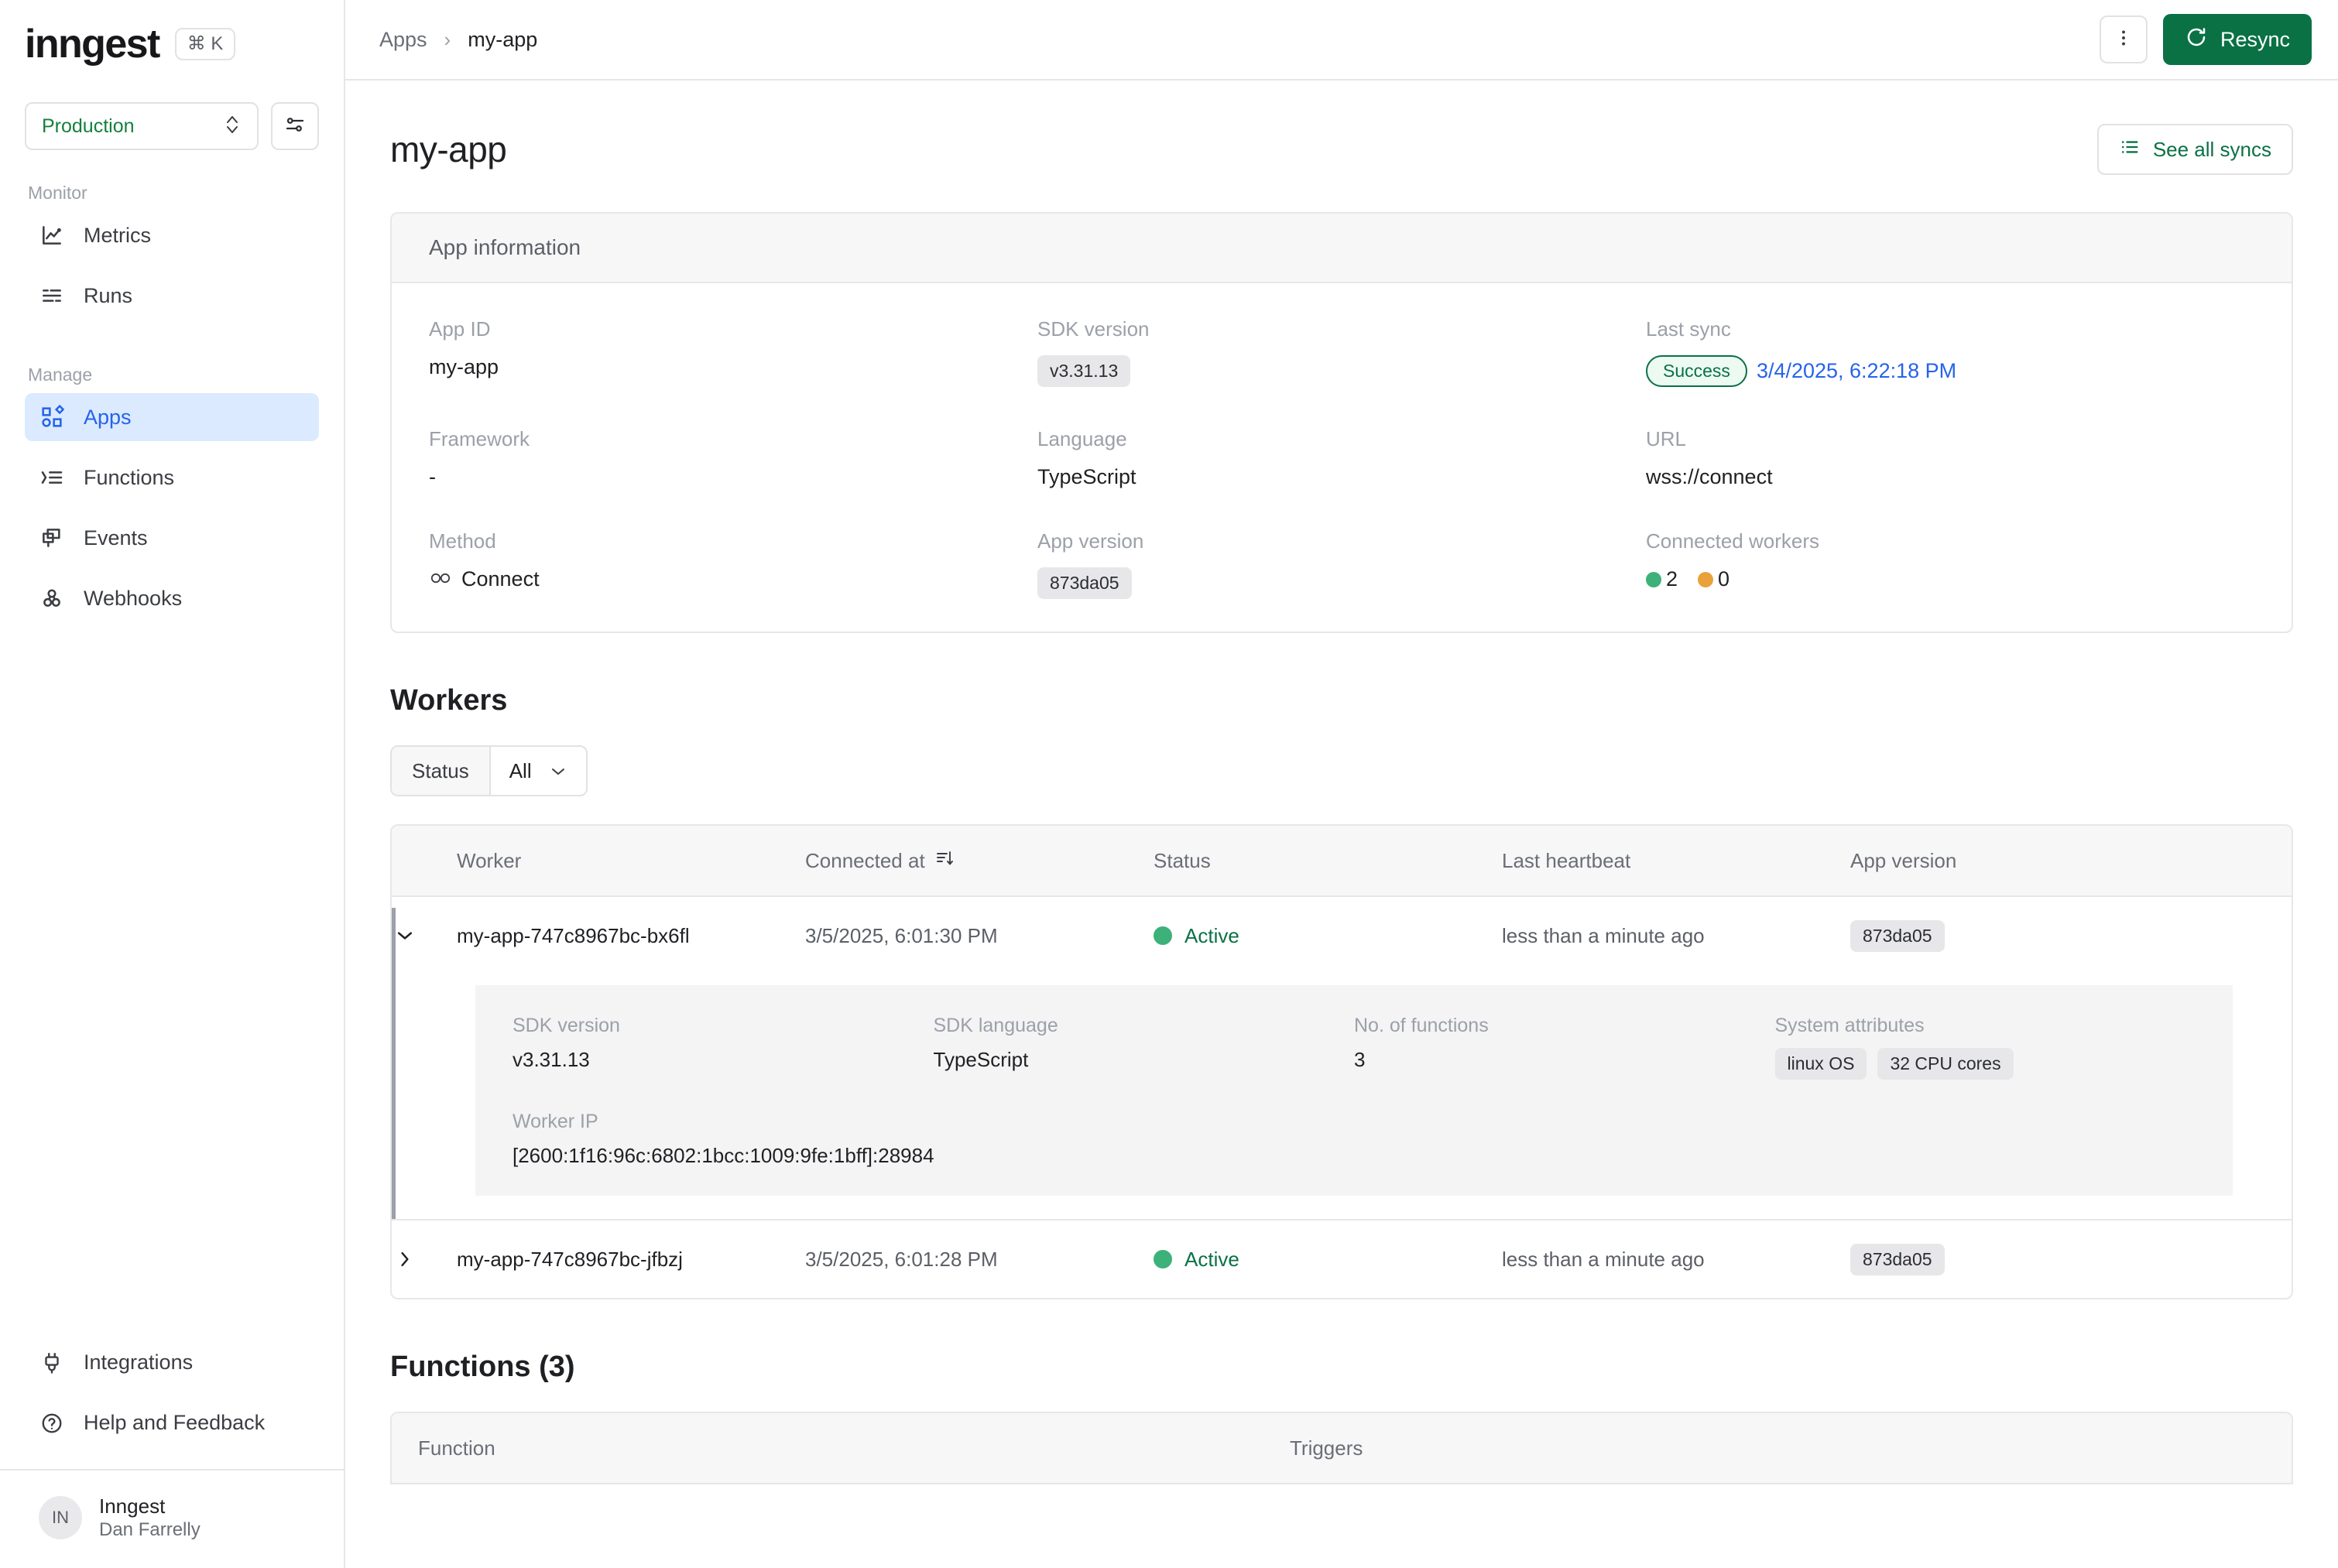 This screenshot has width=2338, height=1568. I want to click on worker-name: my-app-747c8967bc-jfbzj, so click(570, 1259).